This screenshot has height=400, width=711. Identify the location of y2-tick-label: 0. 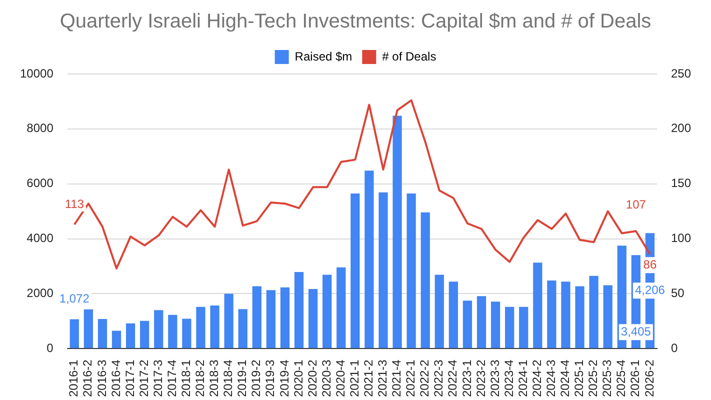
(674, 347).